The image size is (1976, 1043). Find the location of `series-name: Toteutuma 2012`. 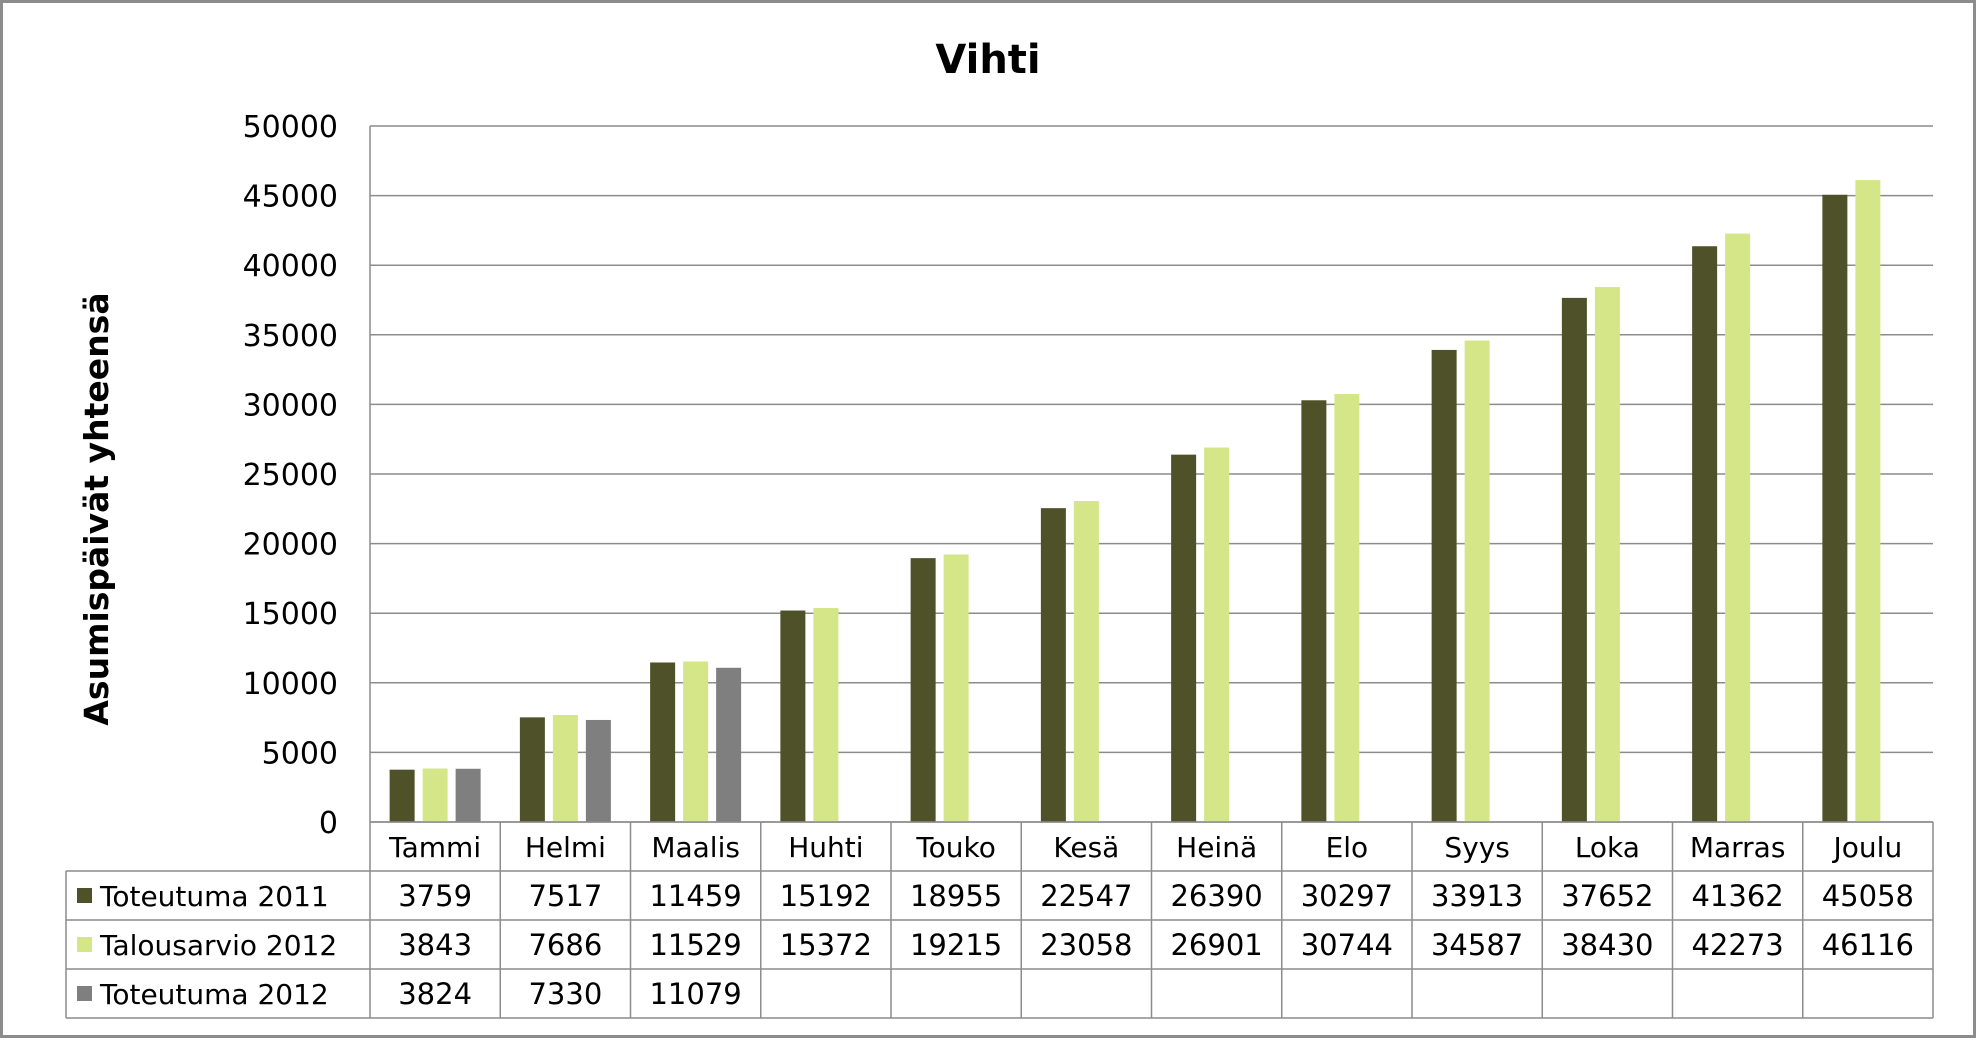

series-name: Toteutuma 2012 is located at coordinates (214, 994).